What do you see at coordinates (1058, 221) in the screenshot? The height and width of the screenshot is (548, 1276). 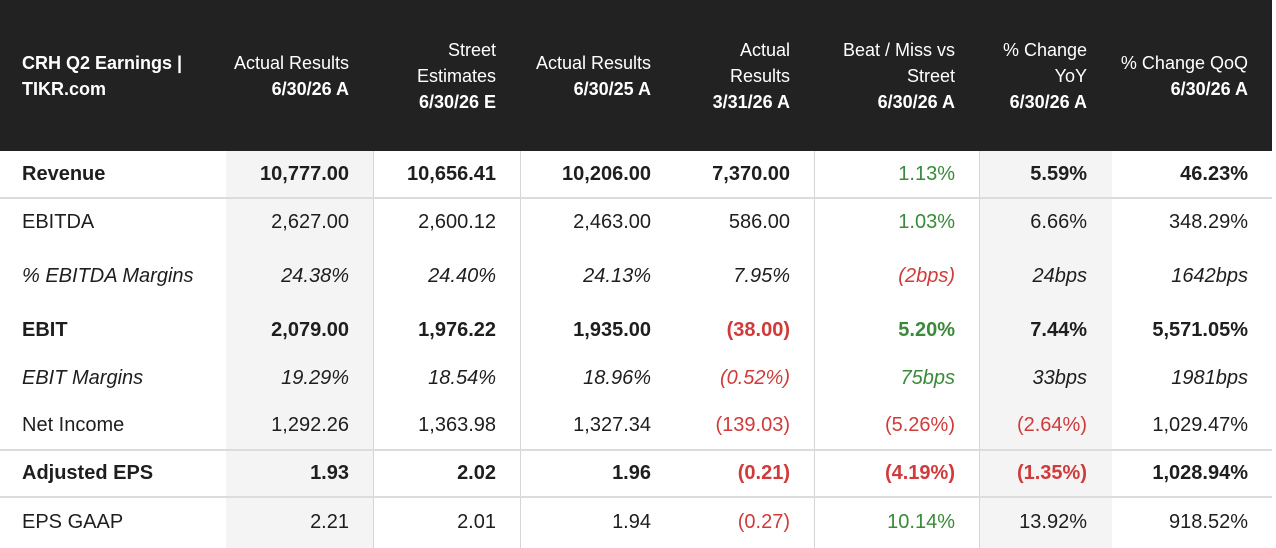 I see `table-cell: 6.66%` at bounding box center [1058, 221].